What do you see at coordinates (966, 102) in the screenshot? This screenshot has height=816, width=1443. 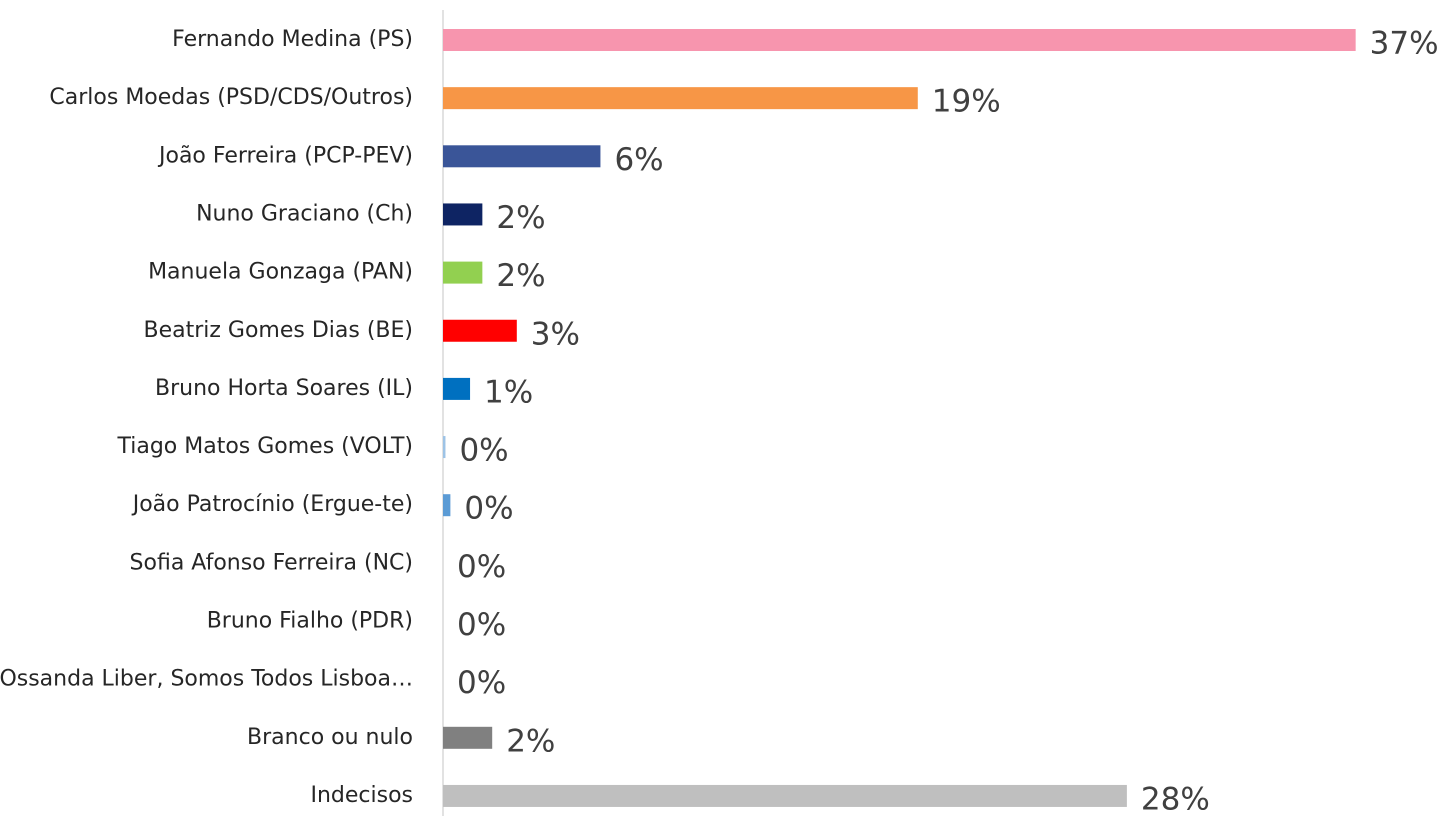 I see `value-label: 19%` at bounding box center [966, 102].